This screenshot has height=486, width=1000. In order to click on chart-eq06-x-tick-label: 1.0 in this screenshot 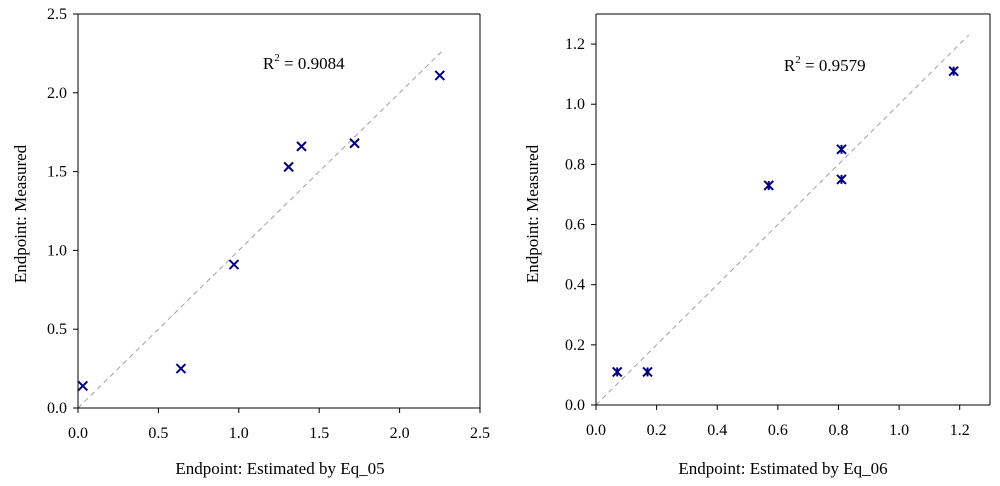, I will do `click(899, 430)`.